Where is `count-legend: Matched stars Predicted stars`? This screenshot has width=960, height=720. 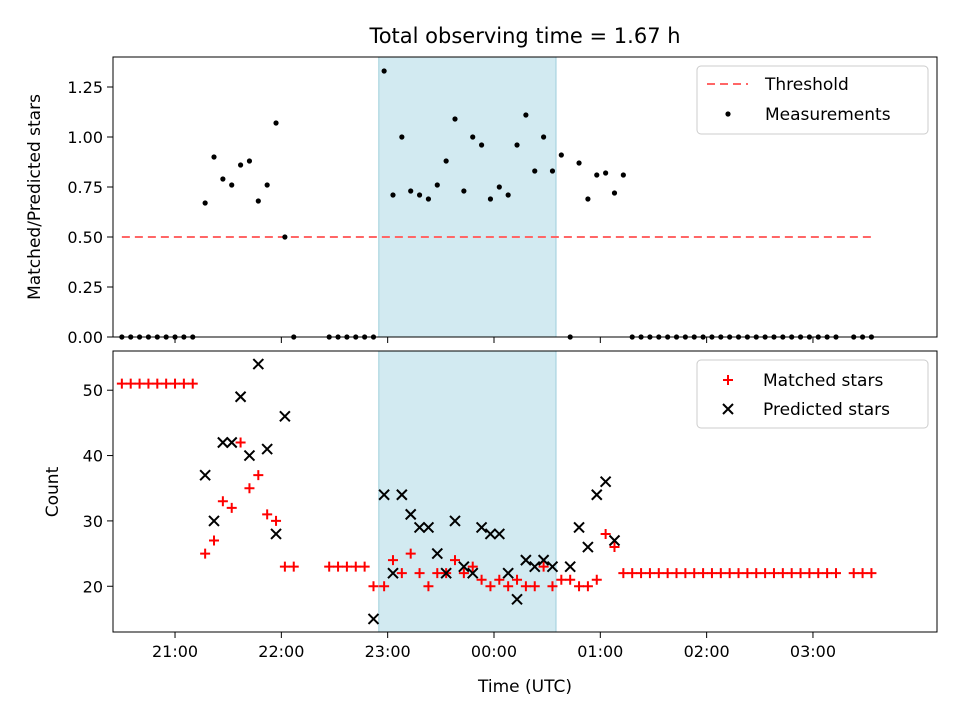 count-legend: Matched stars Predicted stars is located at coordinates (812, 394).